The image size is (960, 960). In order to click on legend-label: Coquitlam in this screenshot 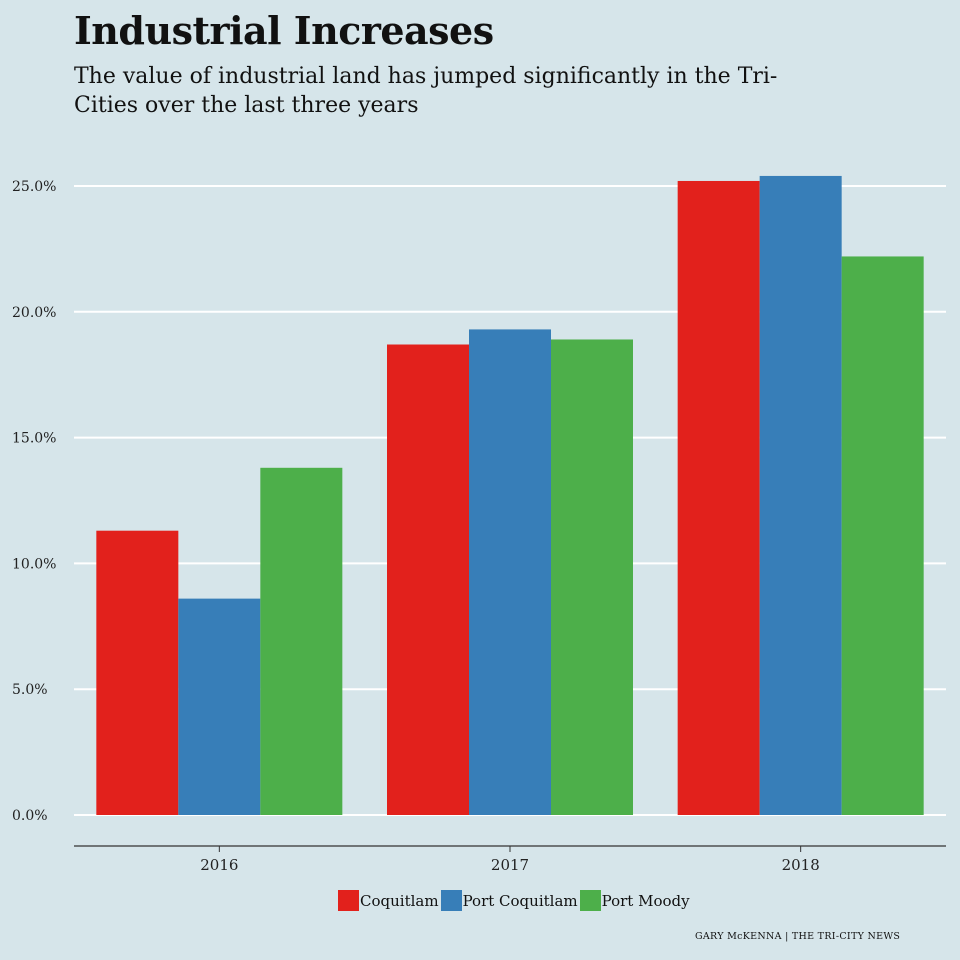, I will do `click(399, 900)`.